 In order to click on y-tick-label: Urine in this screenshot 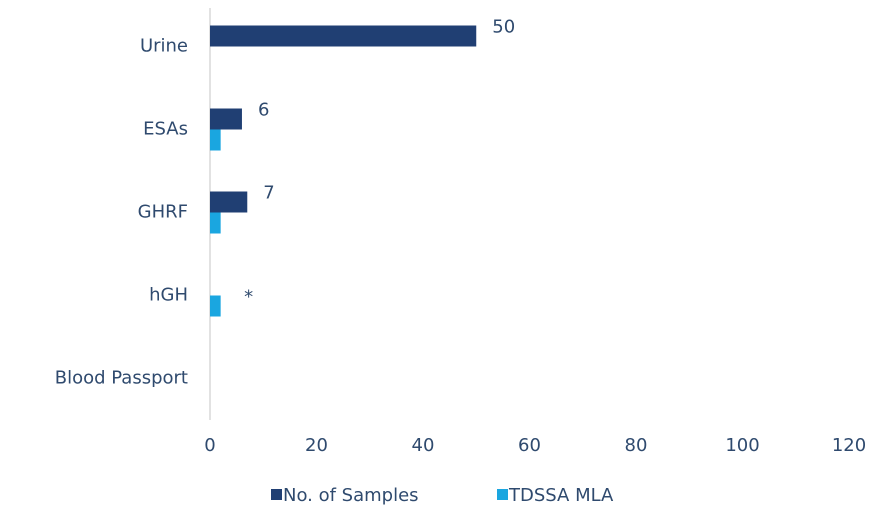, I will do `click(164, 46)`.